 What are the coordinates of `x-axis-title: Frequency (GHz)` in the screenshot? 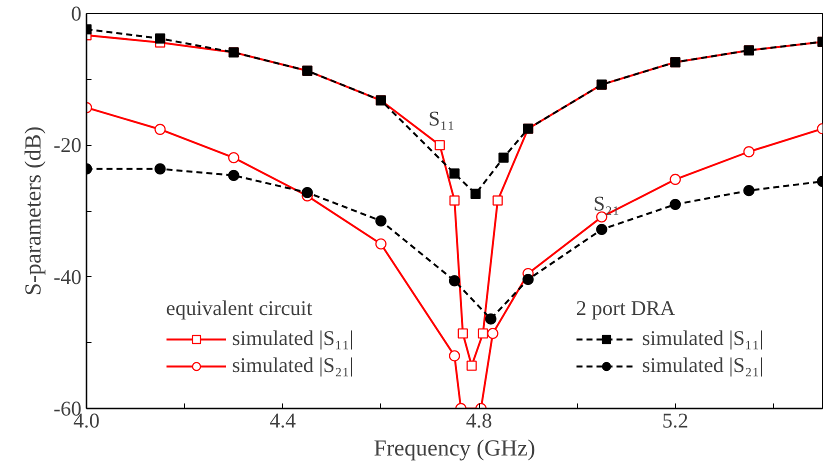 It's located at (455, 448).